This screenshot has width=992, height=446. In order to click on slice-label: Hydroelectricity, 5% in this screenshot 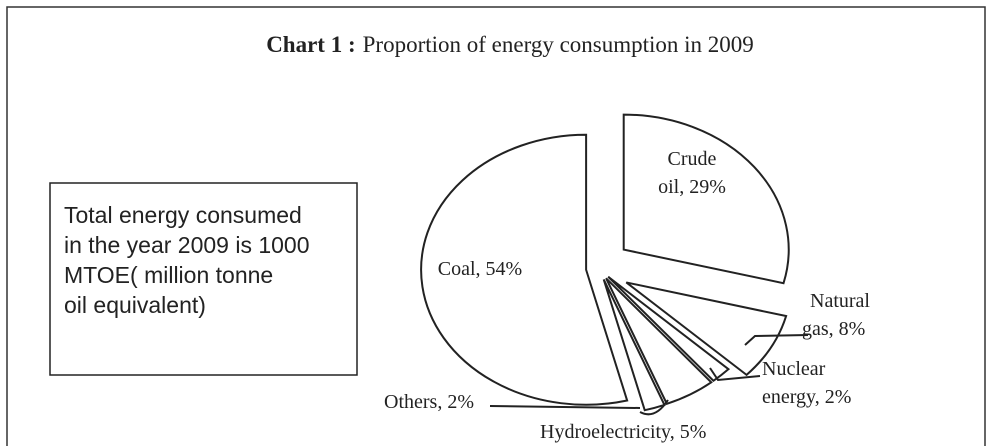, I will do `click(623, 432)`.